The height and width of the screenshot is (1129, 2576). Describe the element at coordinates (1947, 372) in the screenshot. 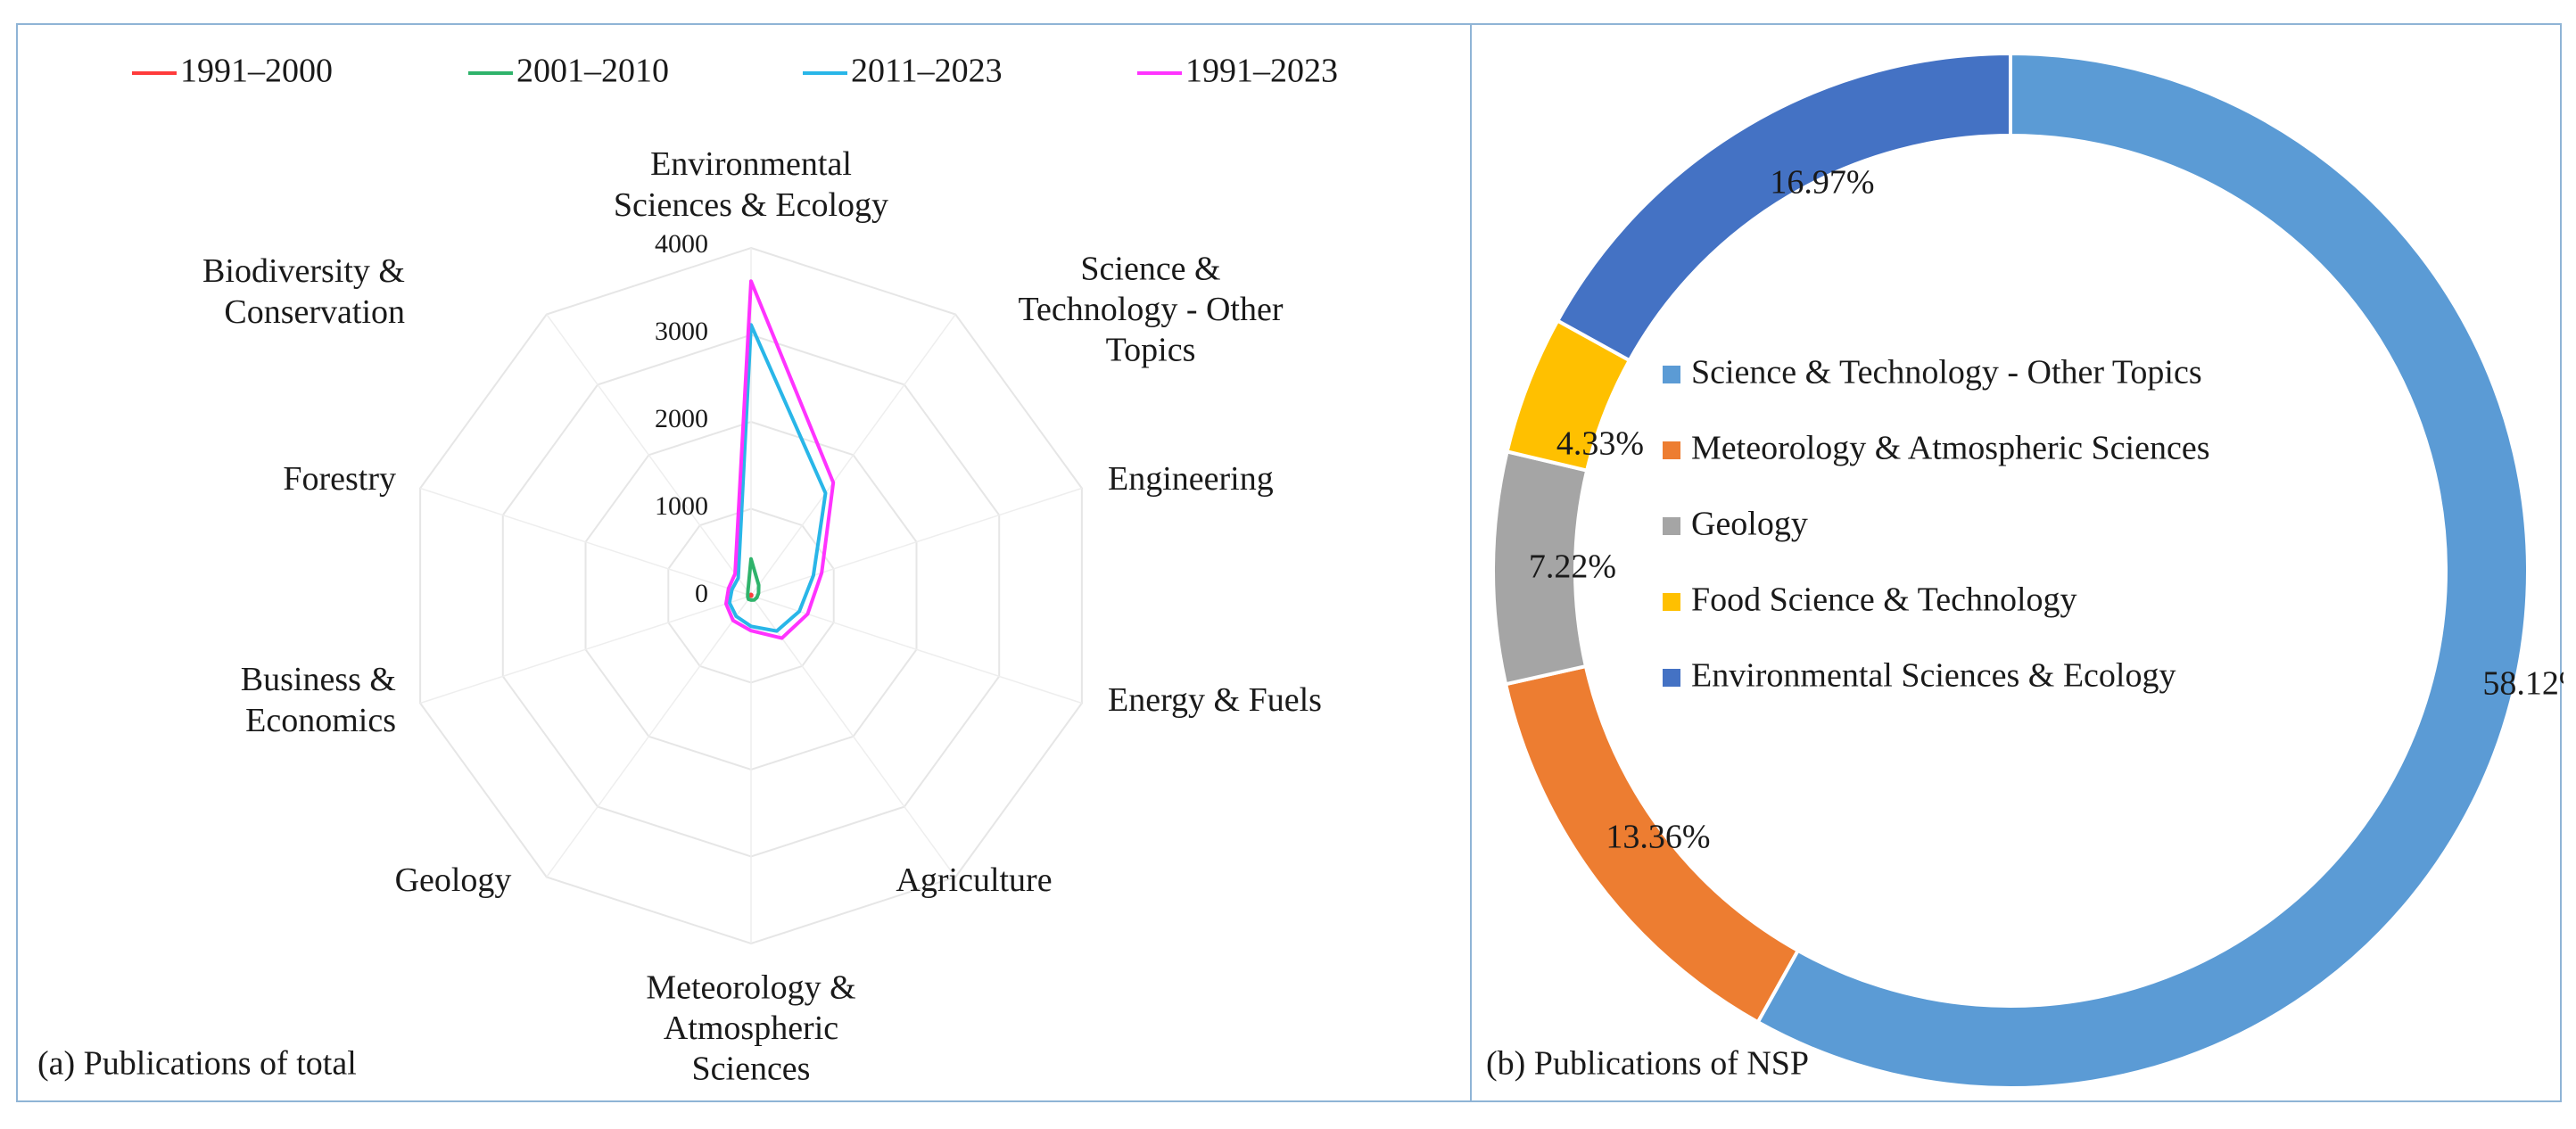

I see `donut-legend-label: Science & Technology - Other Topics` at that location.